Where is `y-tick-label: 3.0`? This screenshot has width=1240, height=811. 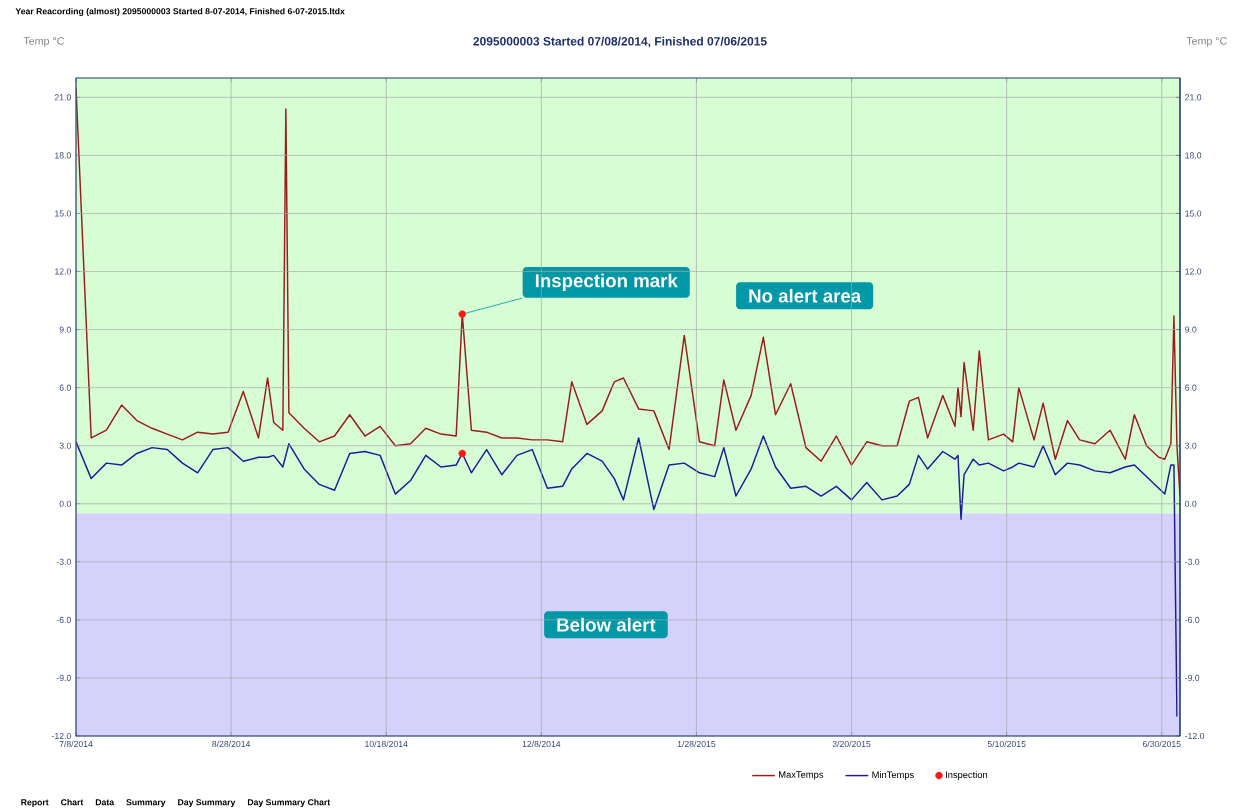
y-tick-label: 3.0 is located at coordinates (65, 445).